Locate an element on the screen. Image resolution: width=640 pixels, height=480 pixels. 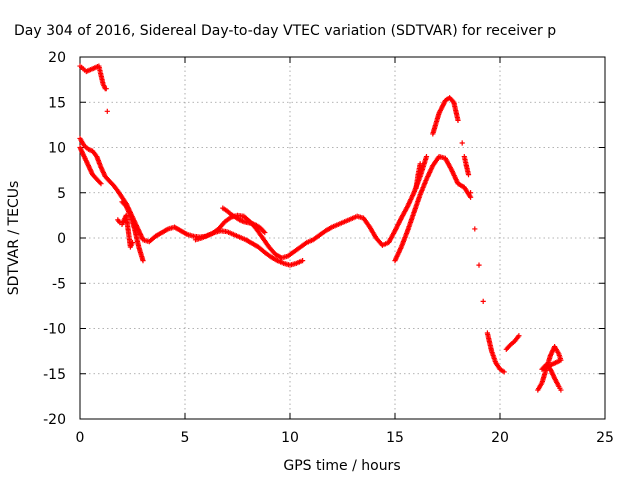
x-axis-label: GPS time / hours is located at coordinates (341, 466).